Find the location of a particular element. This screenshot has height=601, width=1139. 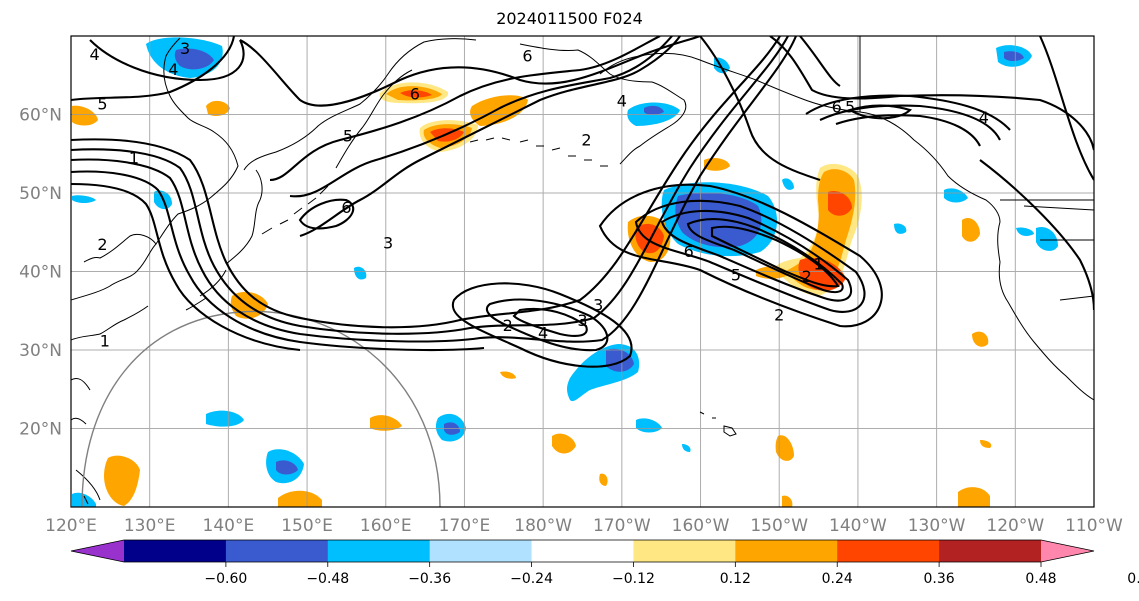

longitude-tick-label: 150°E is located at coordinates (307, 526).